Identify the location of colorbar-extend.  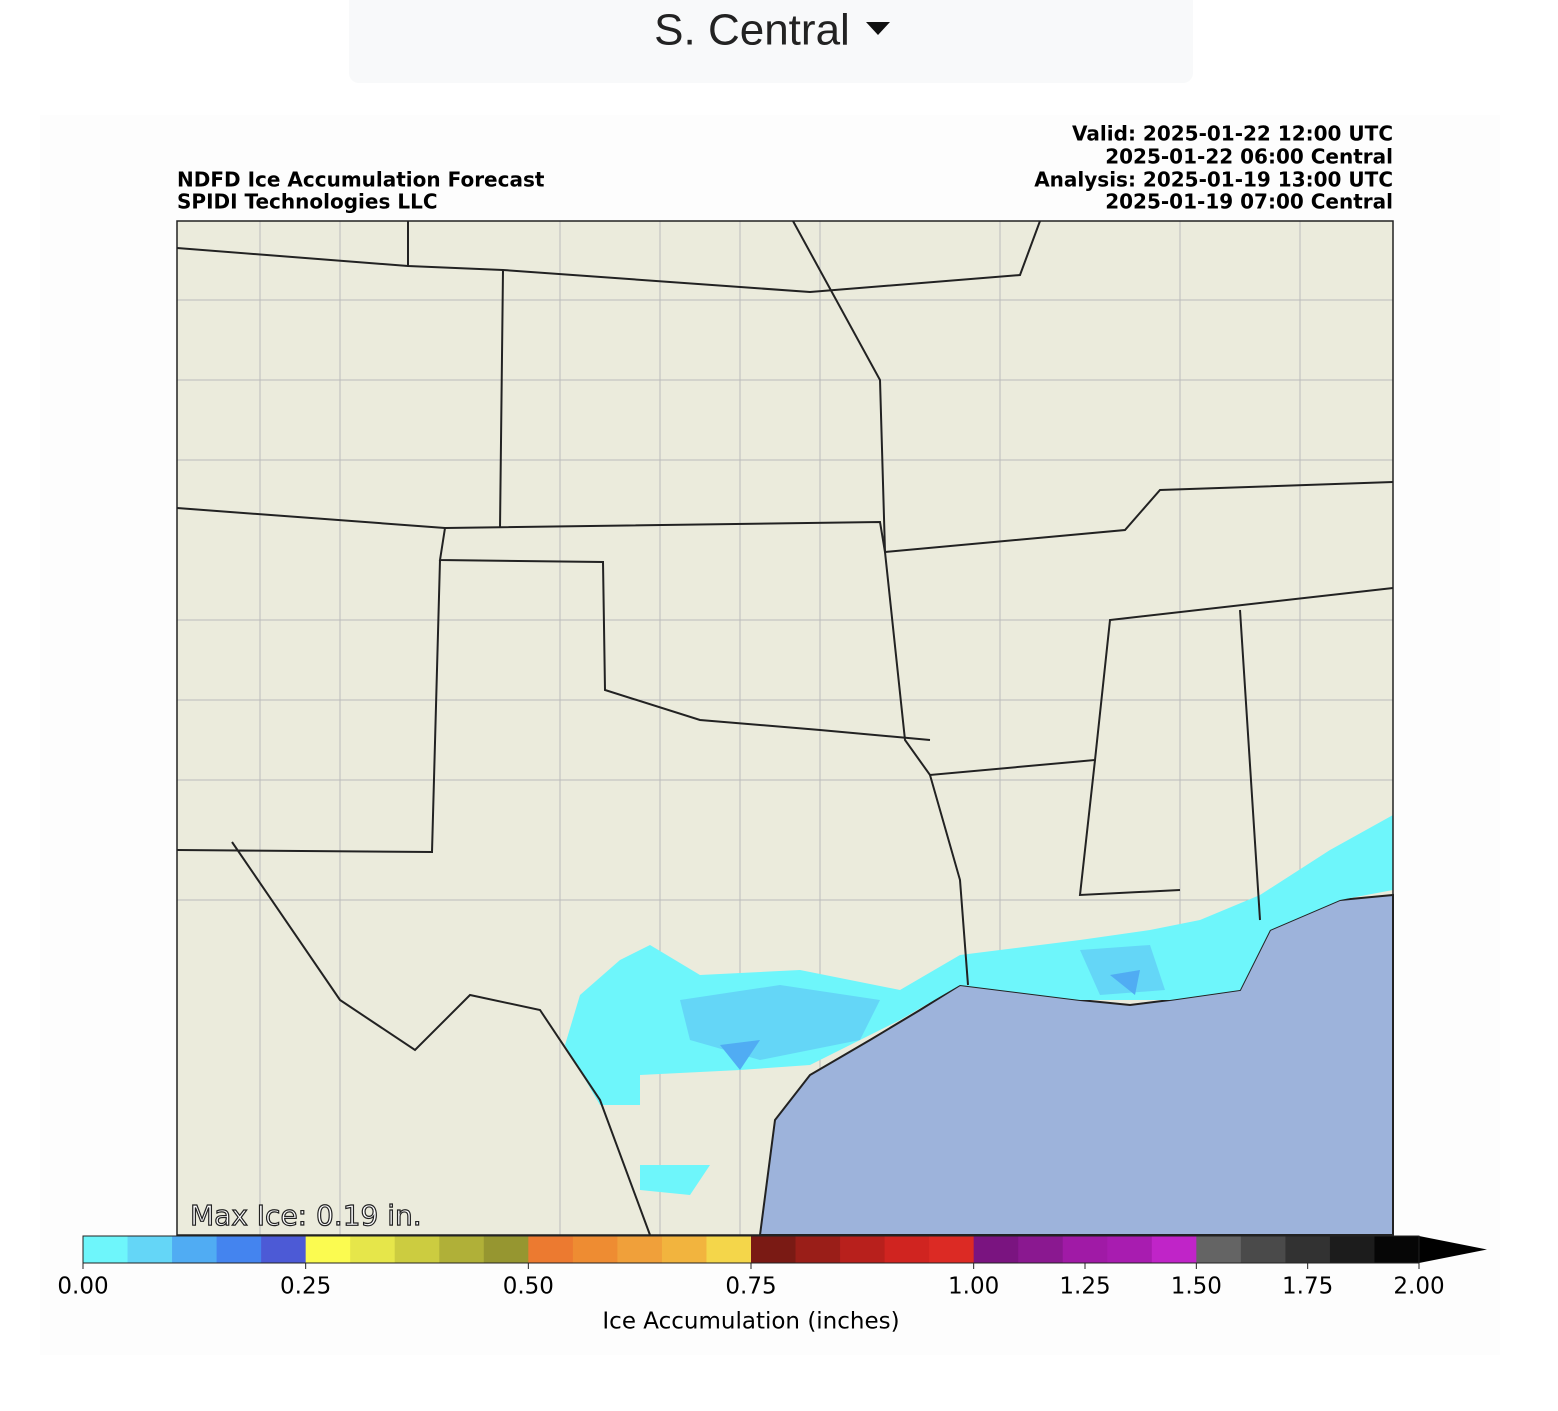
(1453, 1249).